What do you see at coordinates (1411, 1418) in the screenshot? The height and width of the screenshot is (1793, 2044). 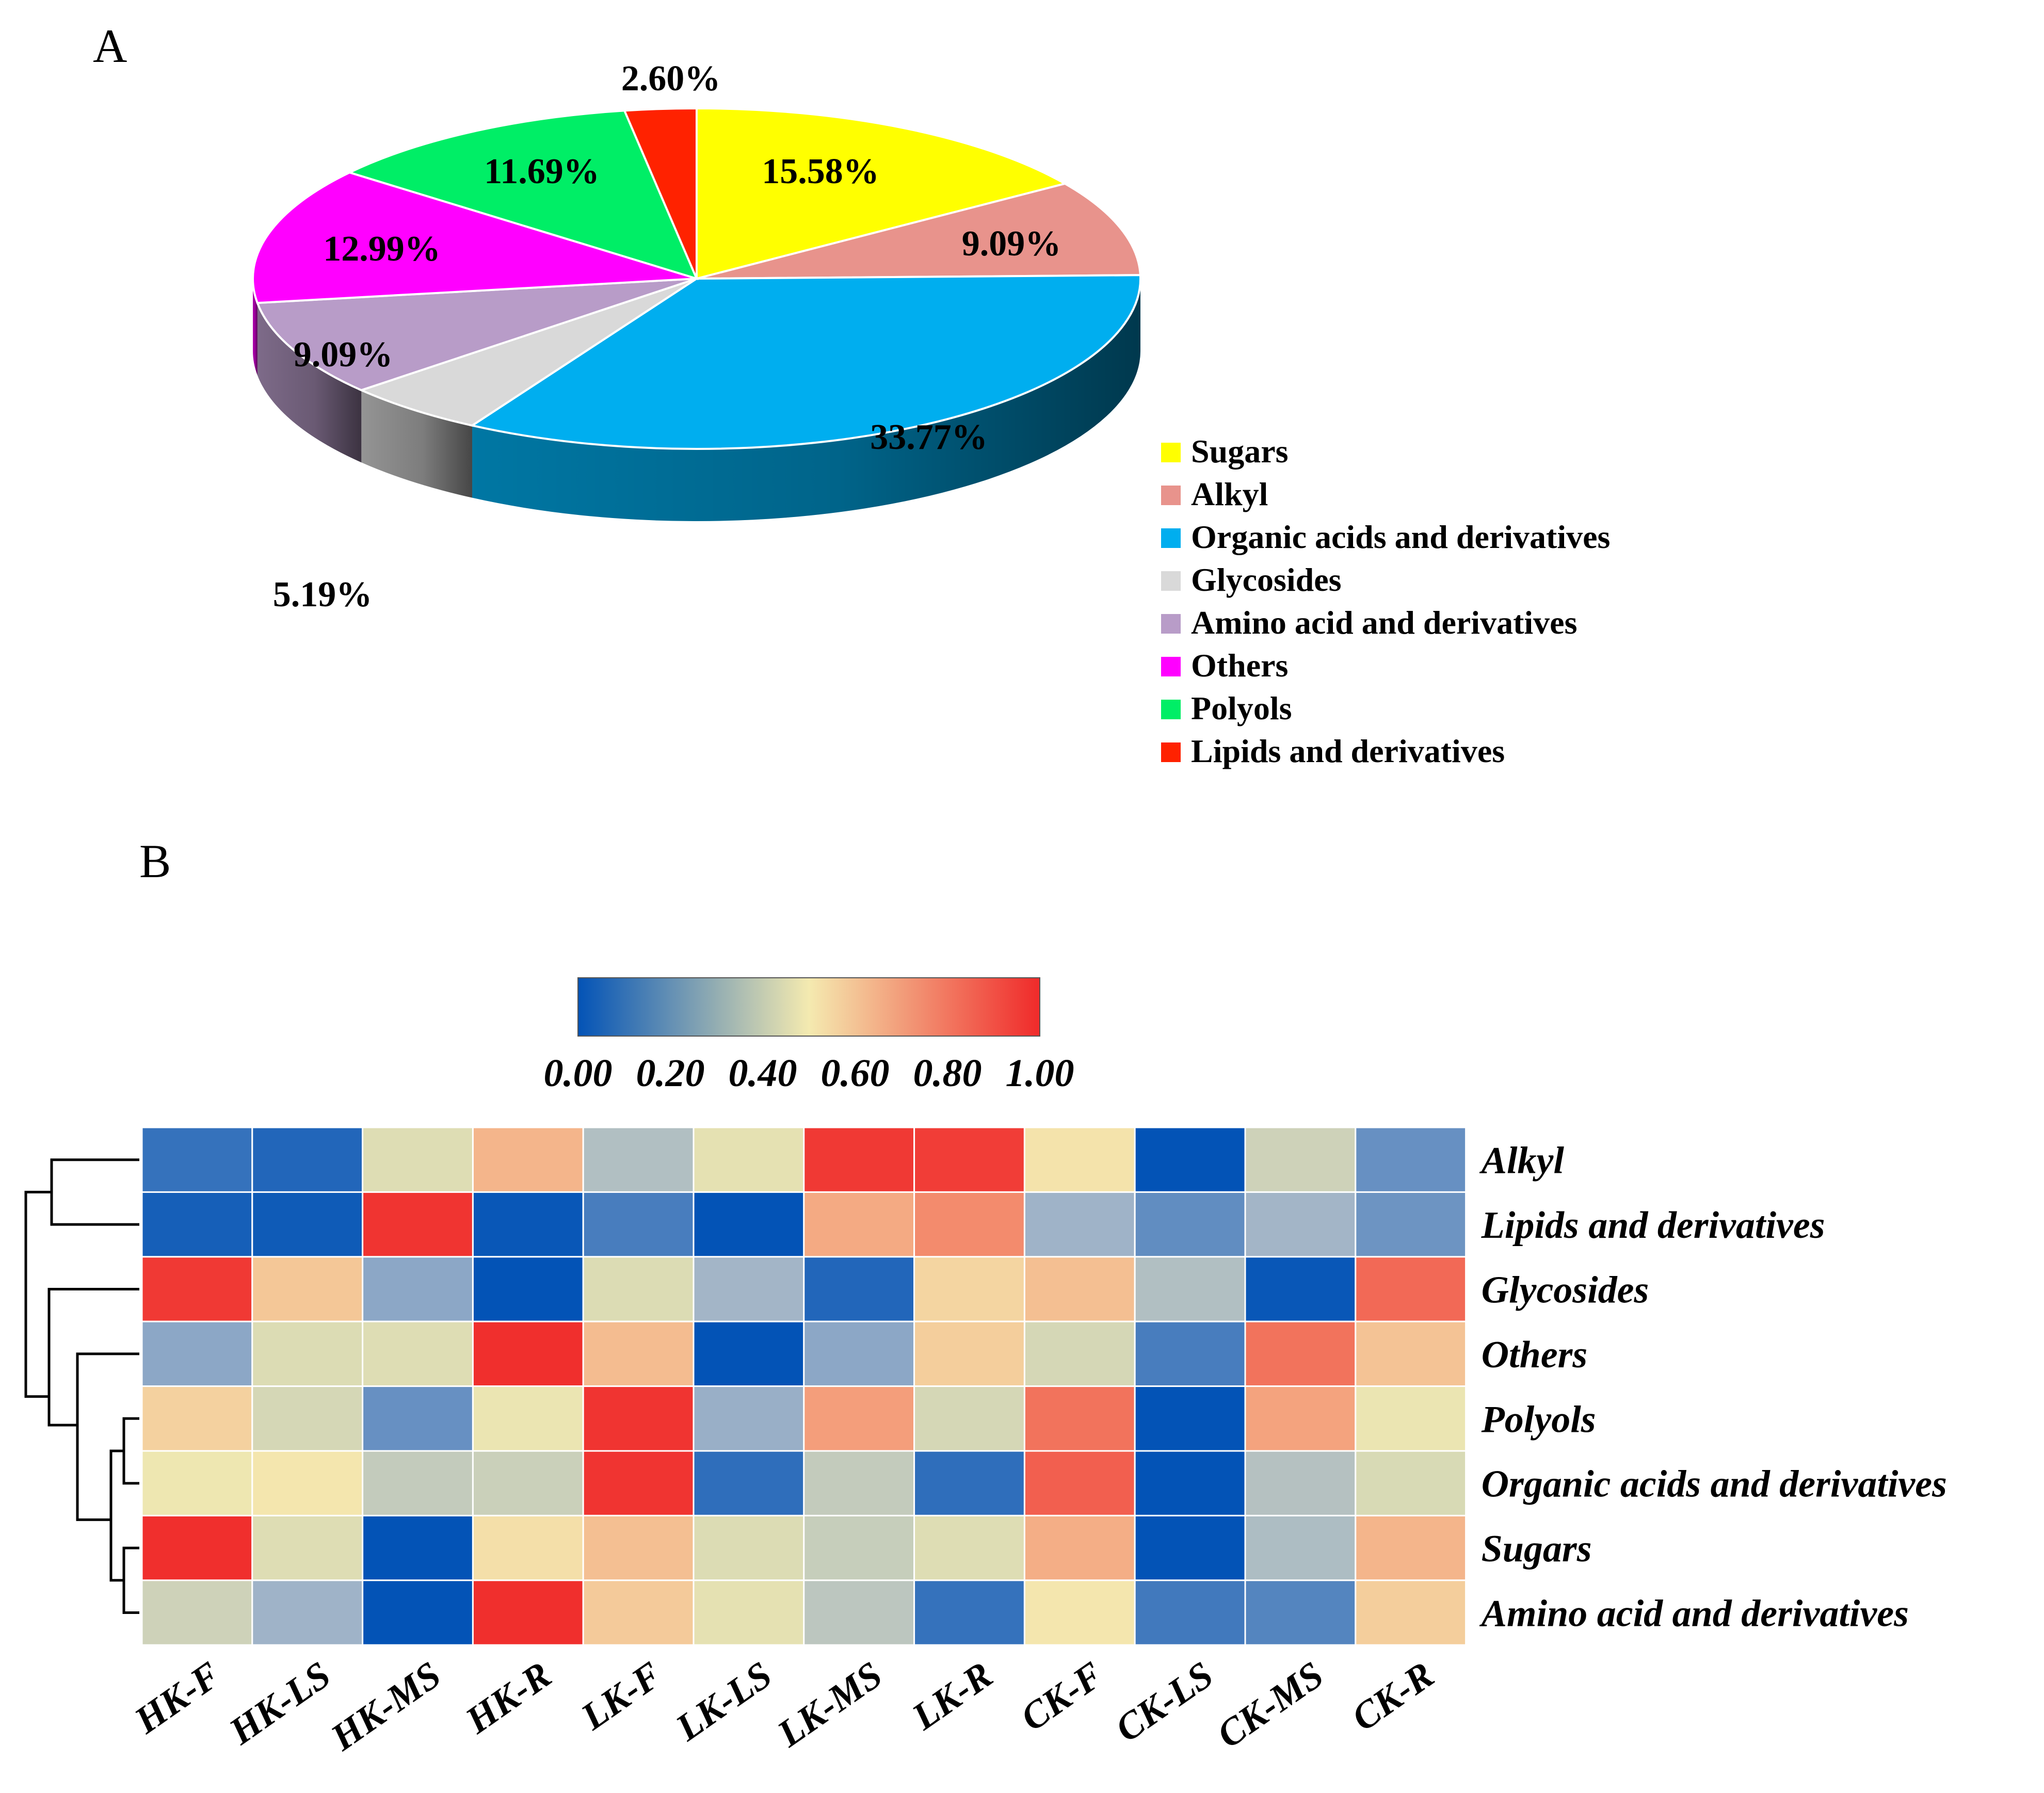 I see `heatmap-cell-polyols-ck-r` at bounding box center [1411, 1418].